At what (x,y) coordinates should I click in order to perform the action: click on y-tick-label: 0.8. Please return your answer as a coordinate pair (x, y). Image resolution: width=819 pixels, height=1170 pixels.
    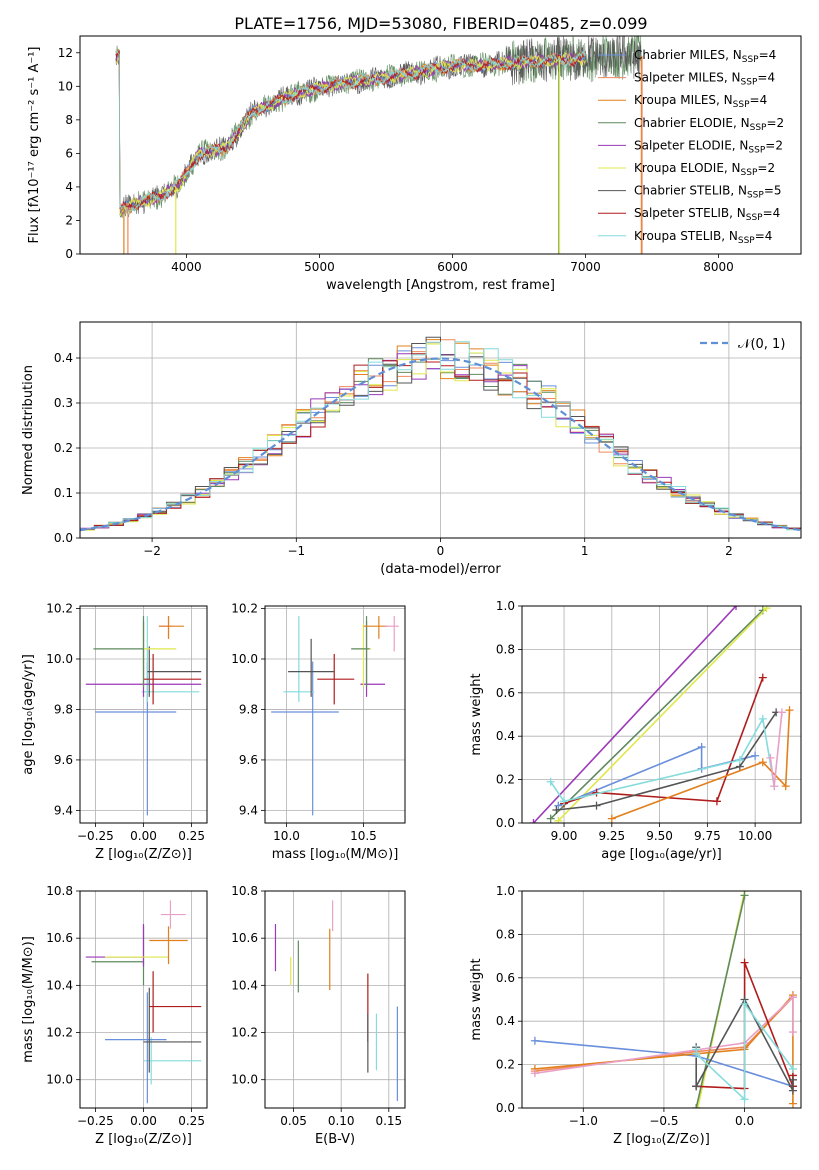
    Looking at the image, I should click on (505, 649).